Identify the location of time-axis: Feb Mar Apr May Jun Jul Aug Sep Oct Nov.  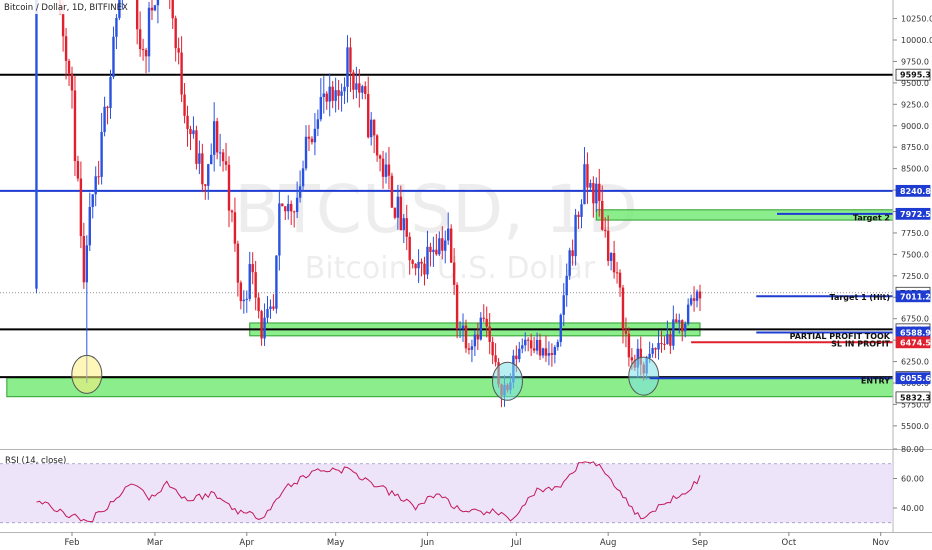
(476, 540).